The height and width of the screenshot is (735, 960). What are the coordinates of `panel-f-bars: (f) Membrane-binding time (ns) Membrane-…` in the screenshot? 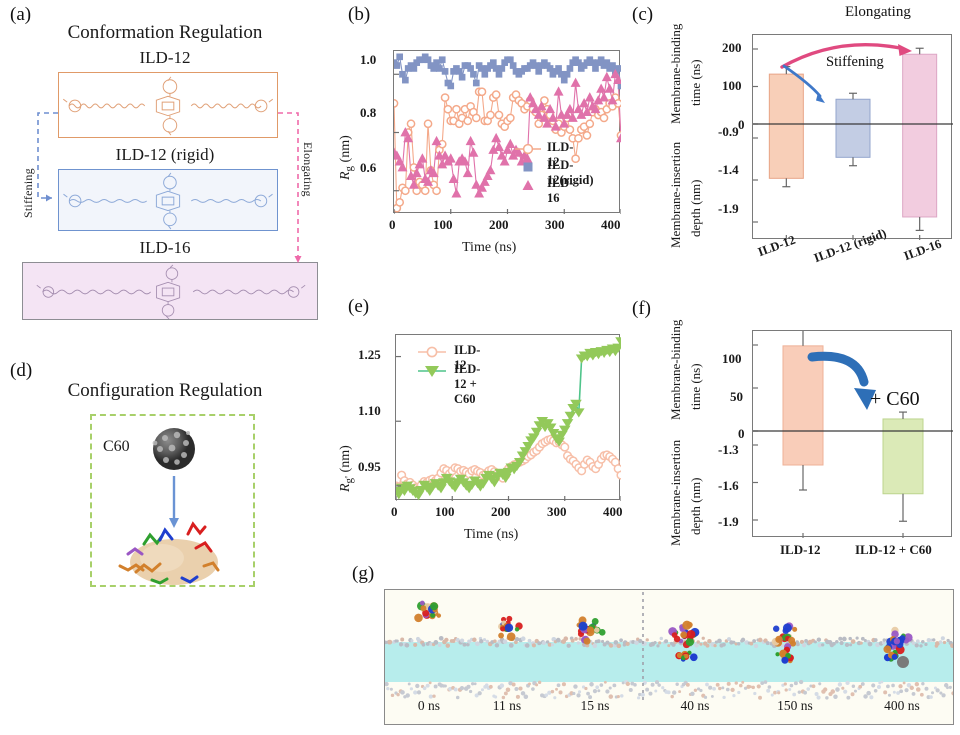 It's located at (795, 432).